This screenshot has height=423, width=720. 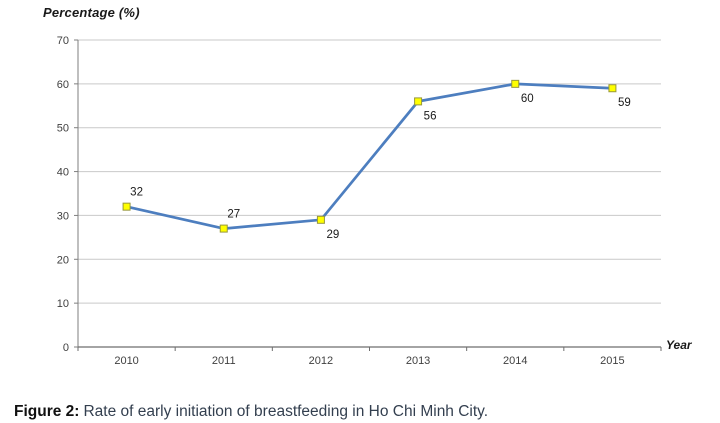 What do you see at coordinates (126, 361) in the screenshot?
I see `x-tick-label: 2010` at bounding box center [126, 361].